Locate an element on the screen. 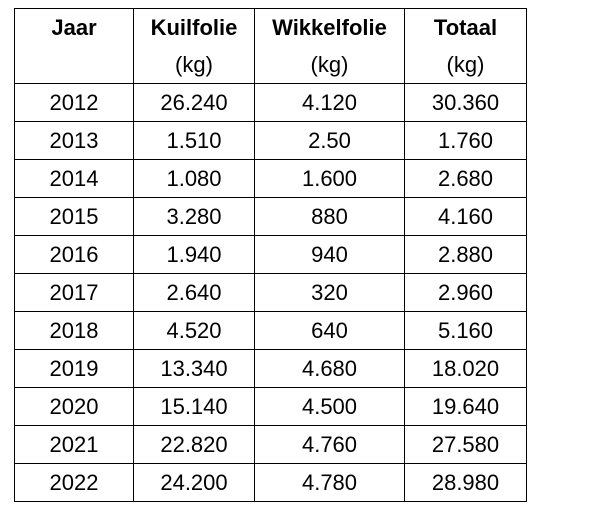  unit-wikkelfolie: (kg) is located at coordinates (329, 65).